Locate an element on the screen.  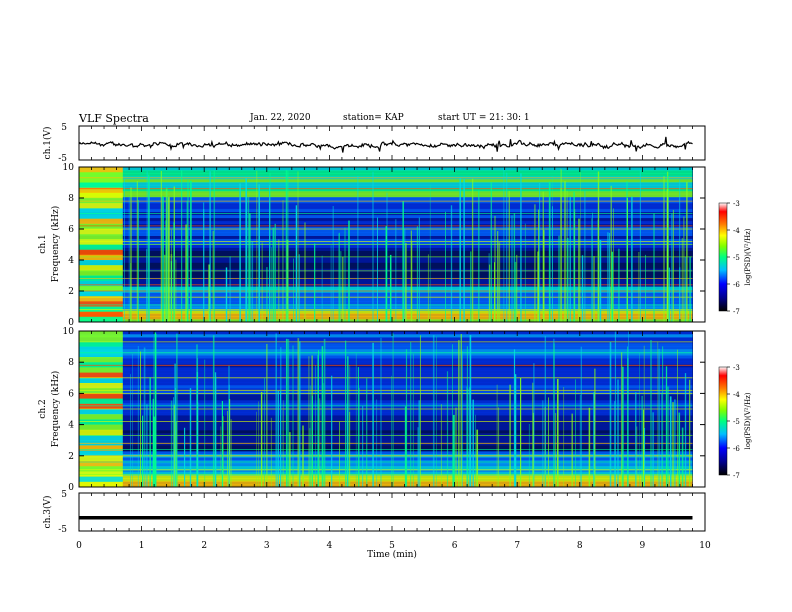
x-axis-tick-labels: 0 1 2 3 4 5 6 7 8 9 10 is located at coordinates (393, 546).